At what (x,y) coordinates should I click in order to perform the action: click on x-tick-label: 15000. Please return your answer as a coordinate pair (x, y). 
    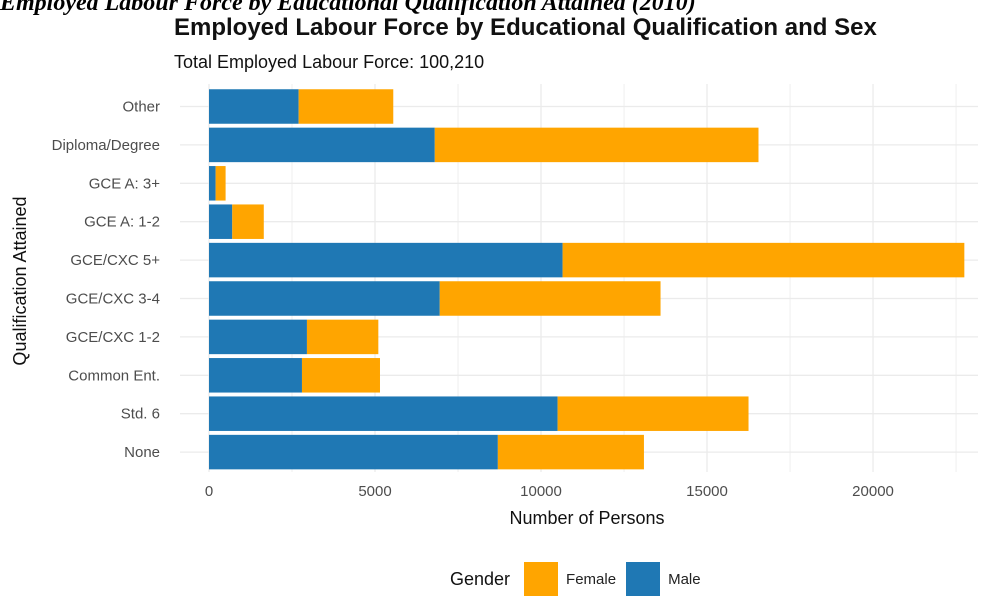
    Looking at the image, I should click on (707, 491).